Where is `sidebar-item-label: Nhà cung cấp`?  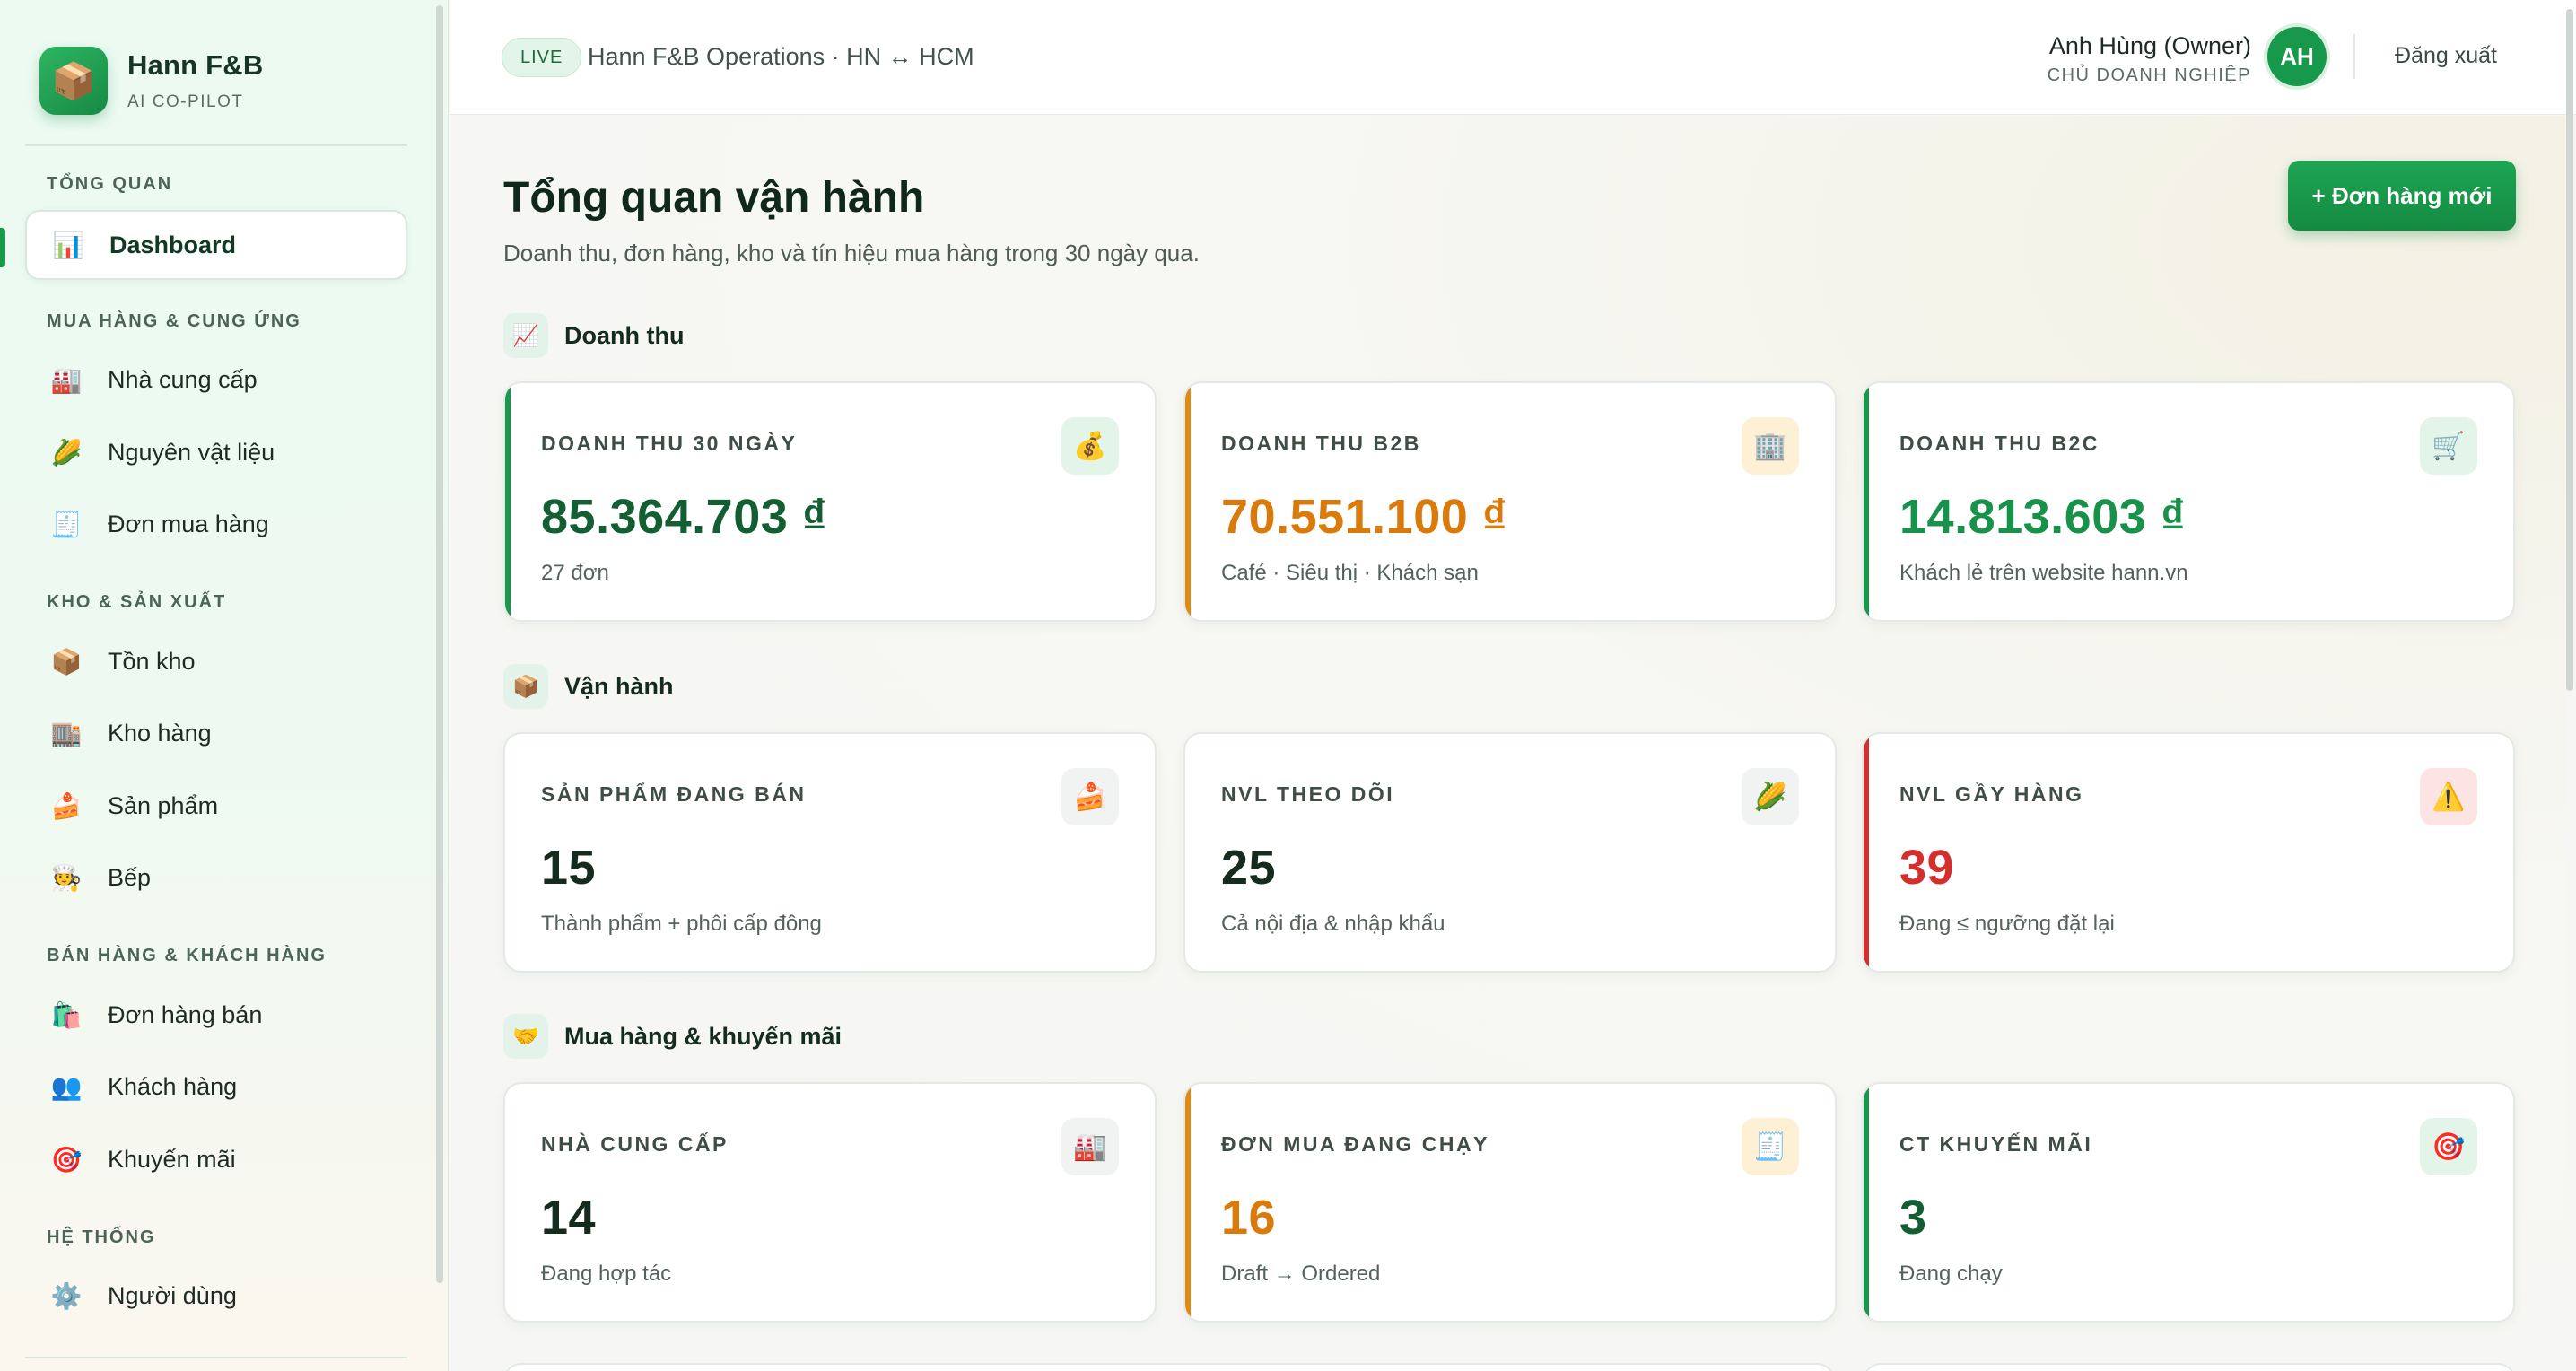
sidebar-item-label: Nhà cung cấp is located at coordinates (183, 379).